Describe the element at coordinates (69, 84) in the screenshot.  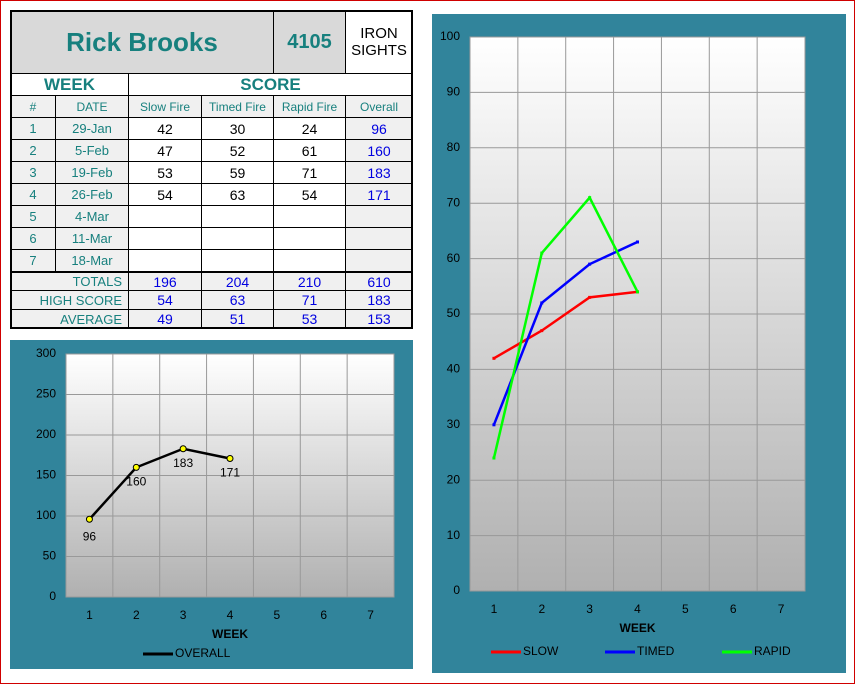
I see `group-header: WEEK` at that location.